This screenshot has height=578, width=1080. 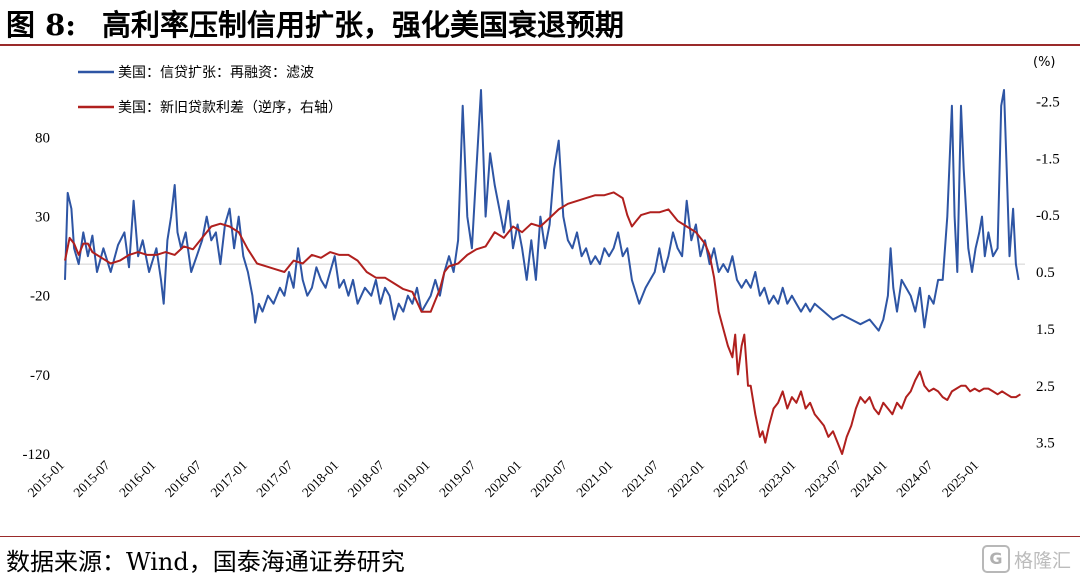 What do you see at coordinates (540, 45) in the screenshot?
I see `title-rule` at bounding box center [540, 45].